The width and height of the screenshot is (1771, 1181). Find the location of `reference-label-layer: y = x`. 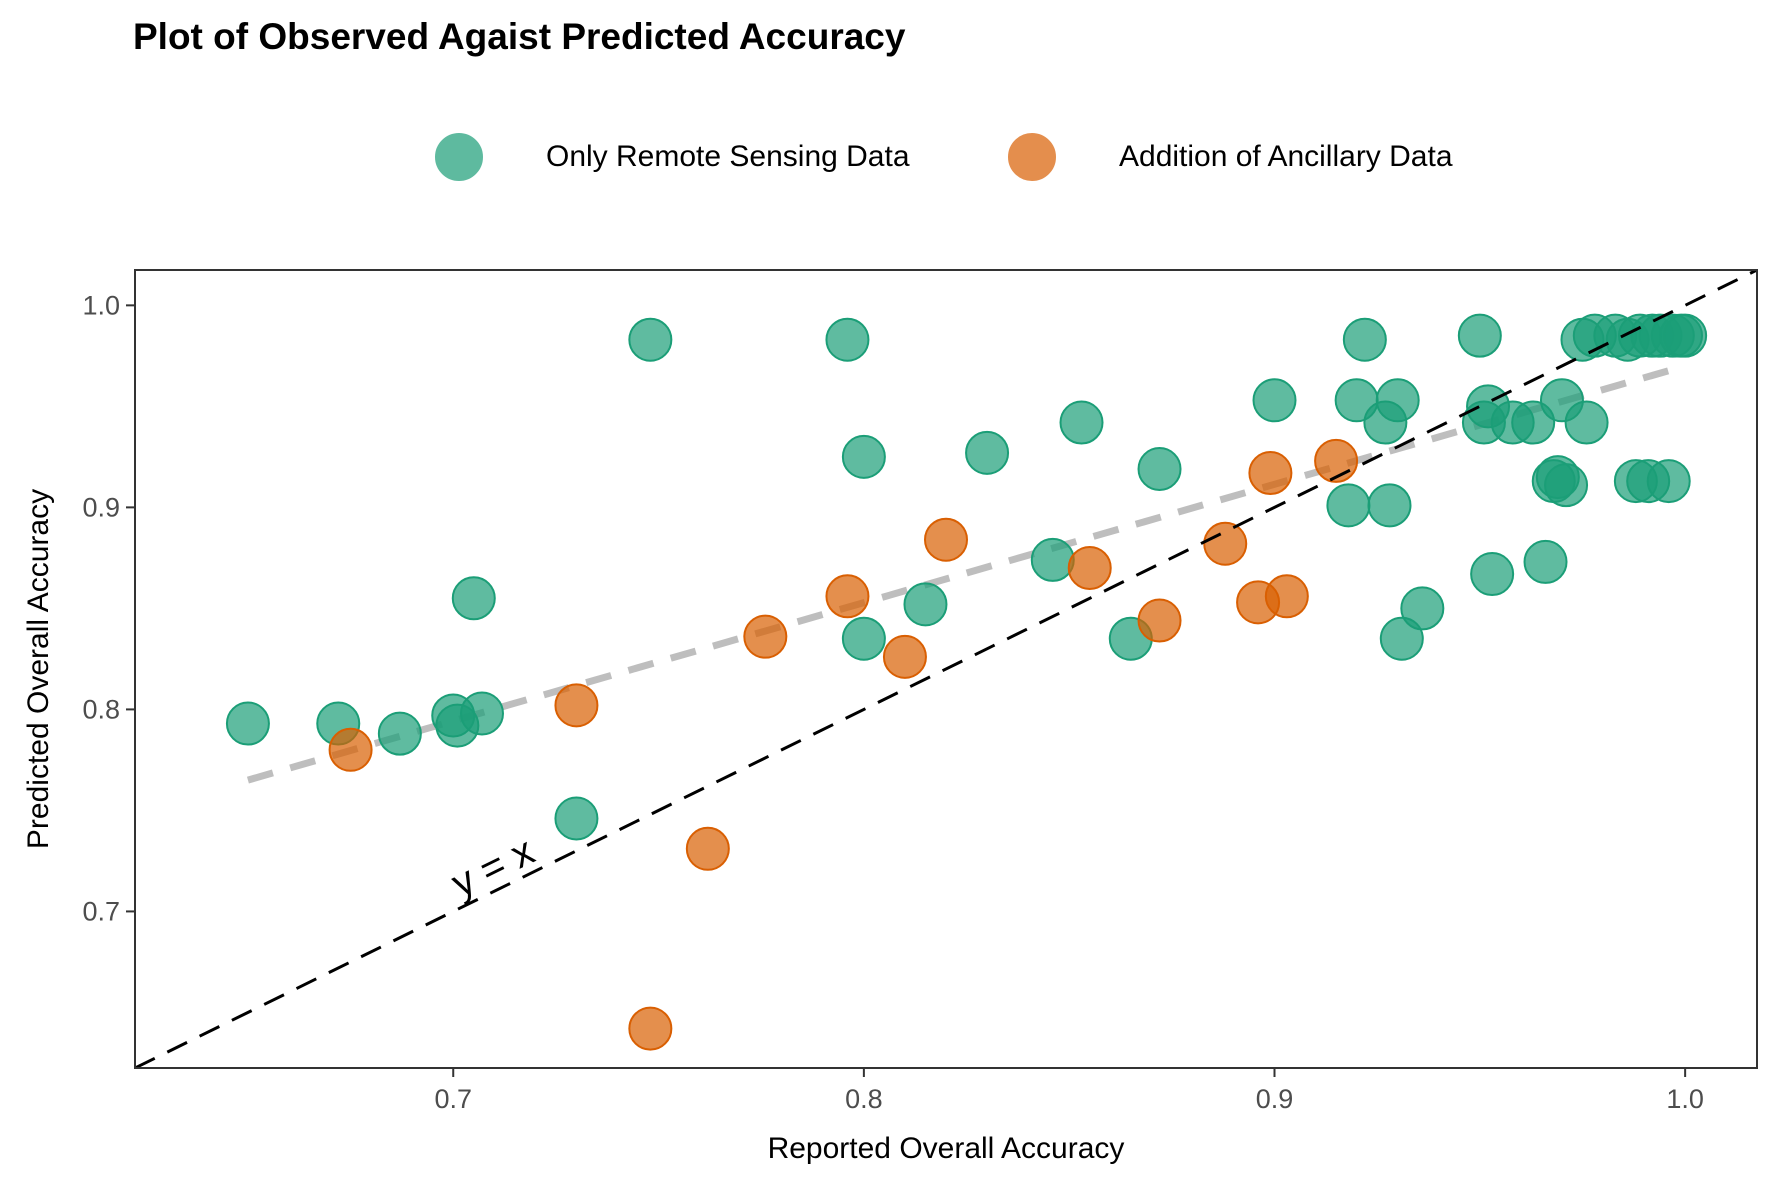

reference-label-layer: y = x is located at coordinates (493, 867).